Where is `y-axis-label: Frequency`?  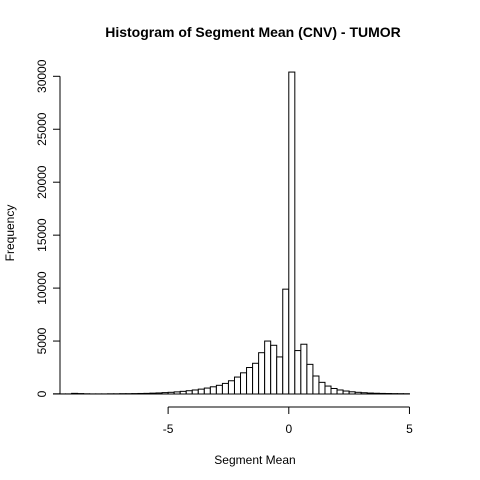 y-axis-label: Frequency is located at coordinates (10, 233).